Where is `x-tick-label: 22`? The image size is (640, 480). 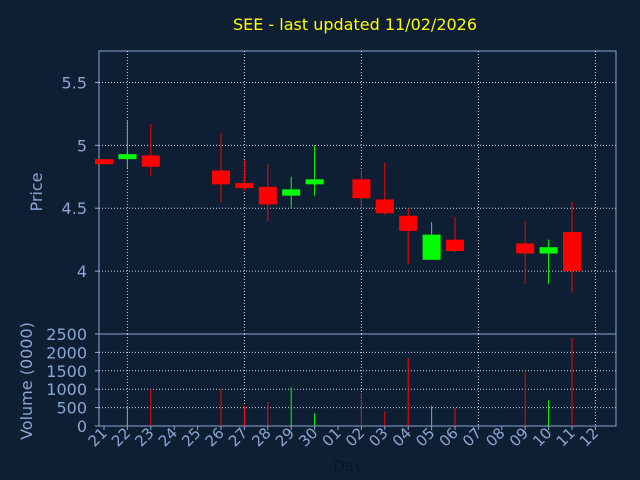 x-tick-label: 22 is located at coordinates (121, 437).